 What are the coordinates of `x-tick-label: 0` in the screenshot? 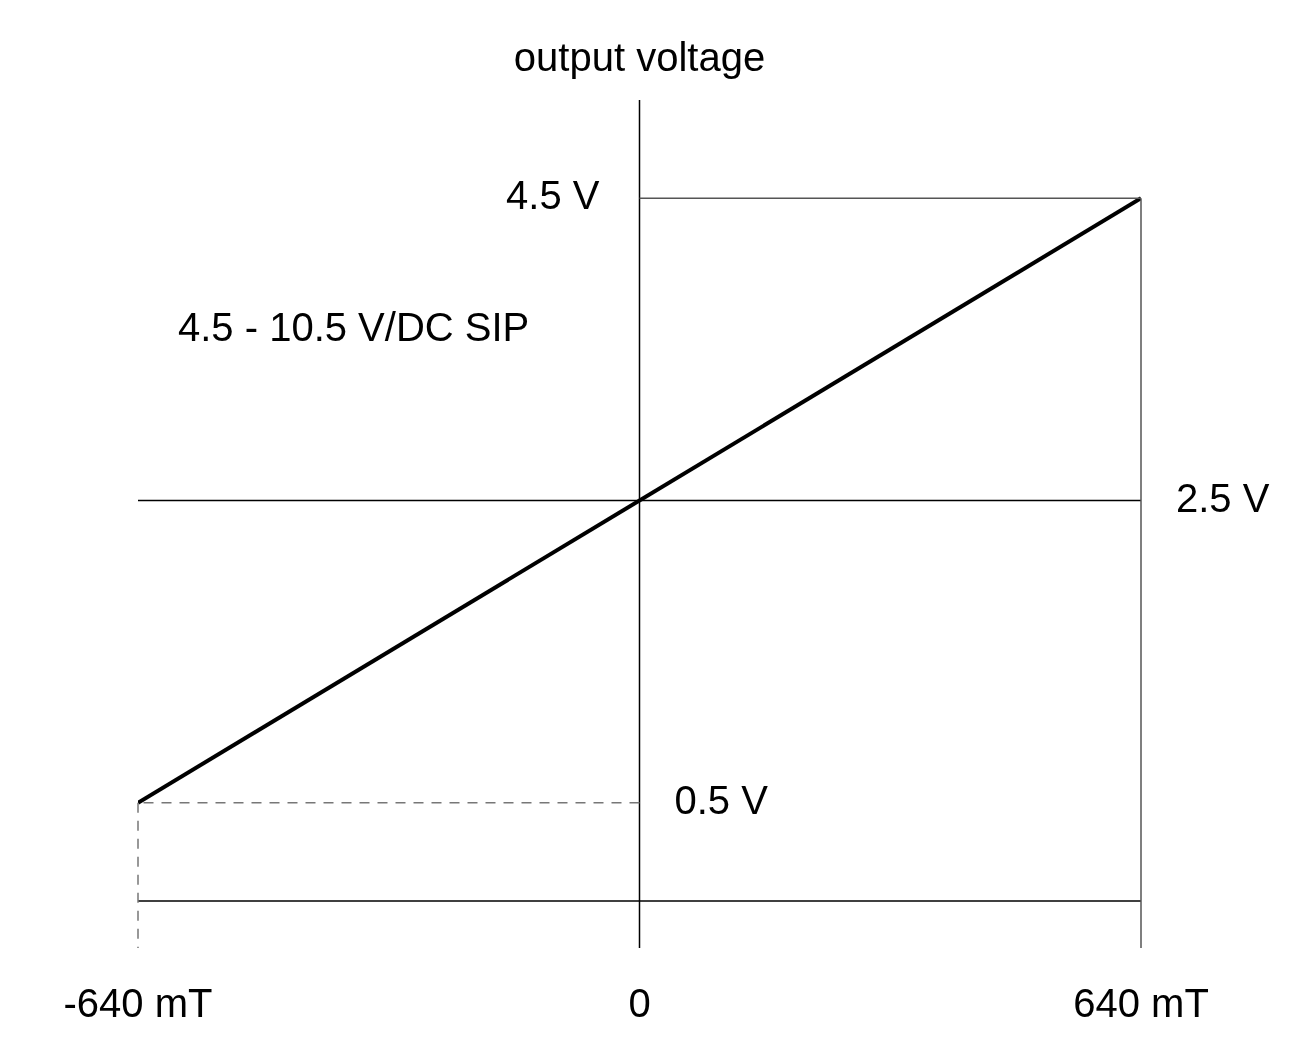 It's located at (639, 1003).